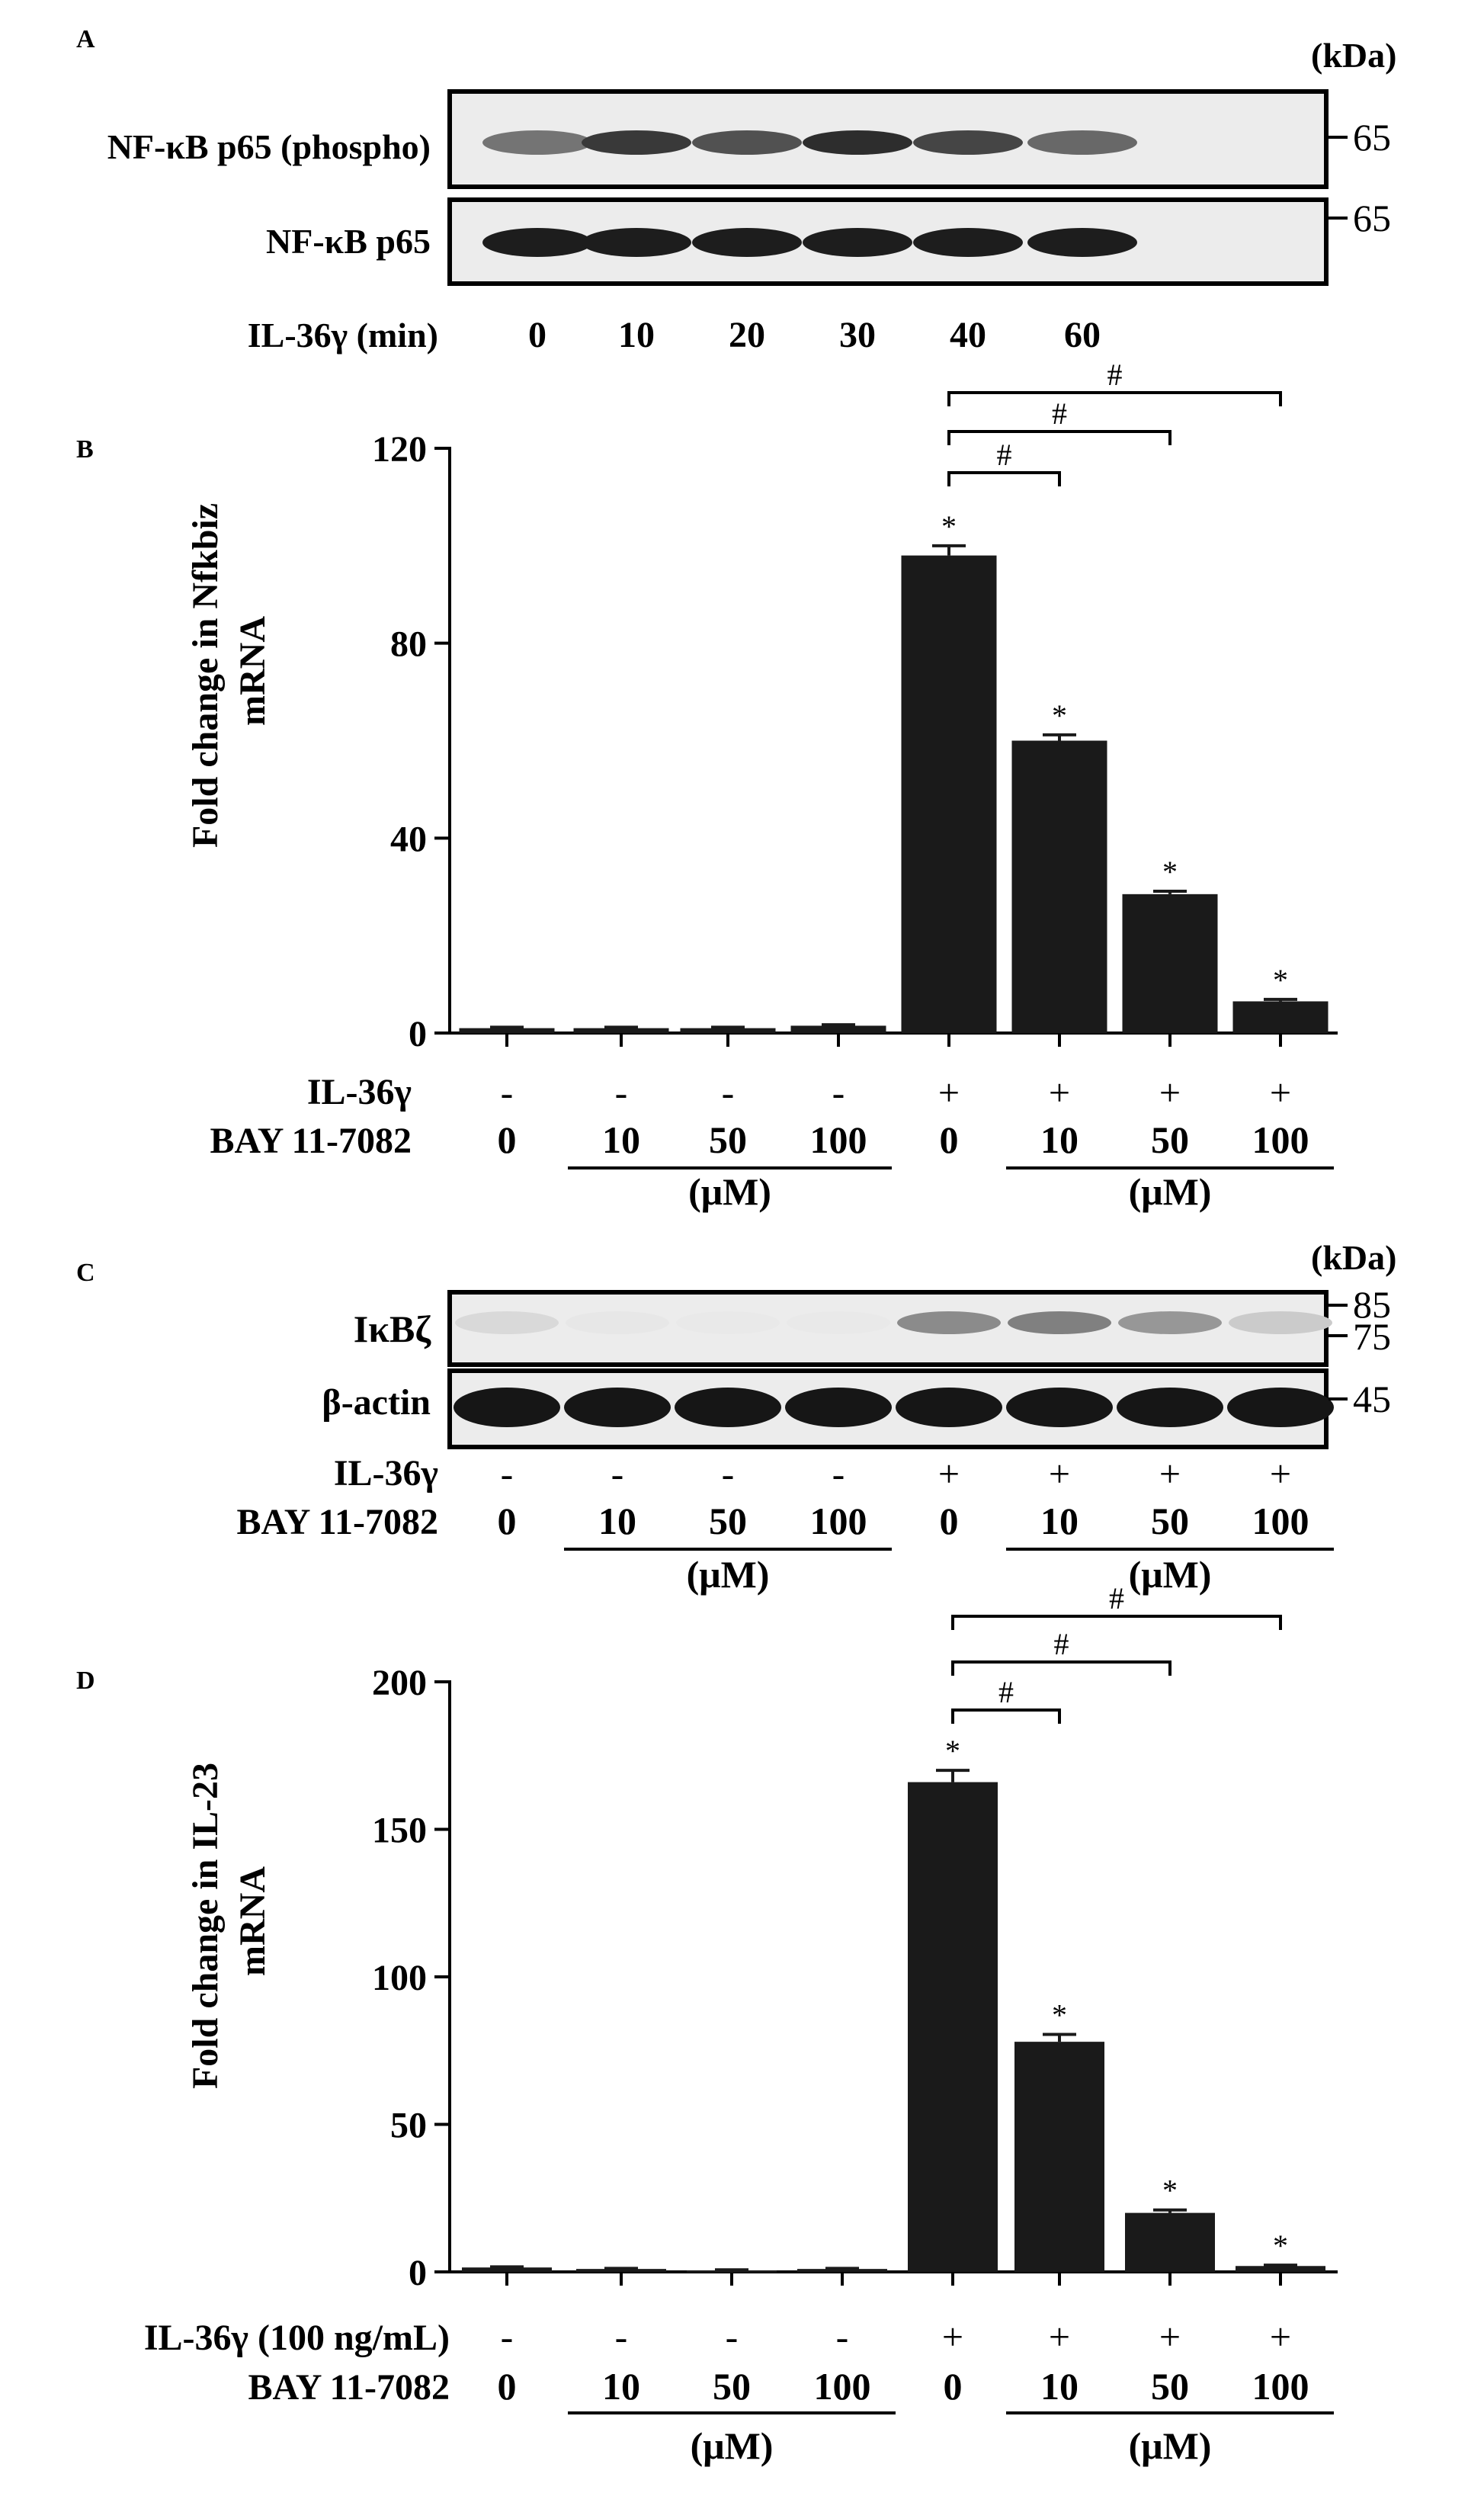  What do you see at coordinates (311, 1141) in the screenshot?
I see `bay-row-label-b: BAY 11-7082` at bounding box center [311, 1141].